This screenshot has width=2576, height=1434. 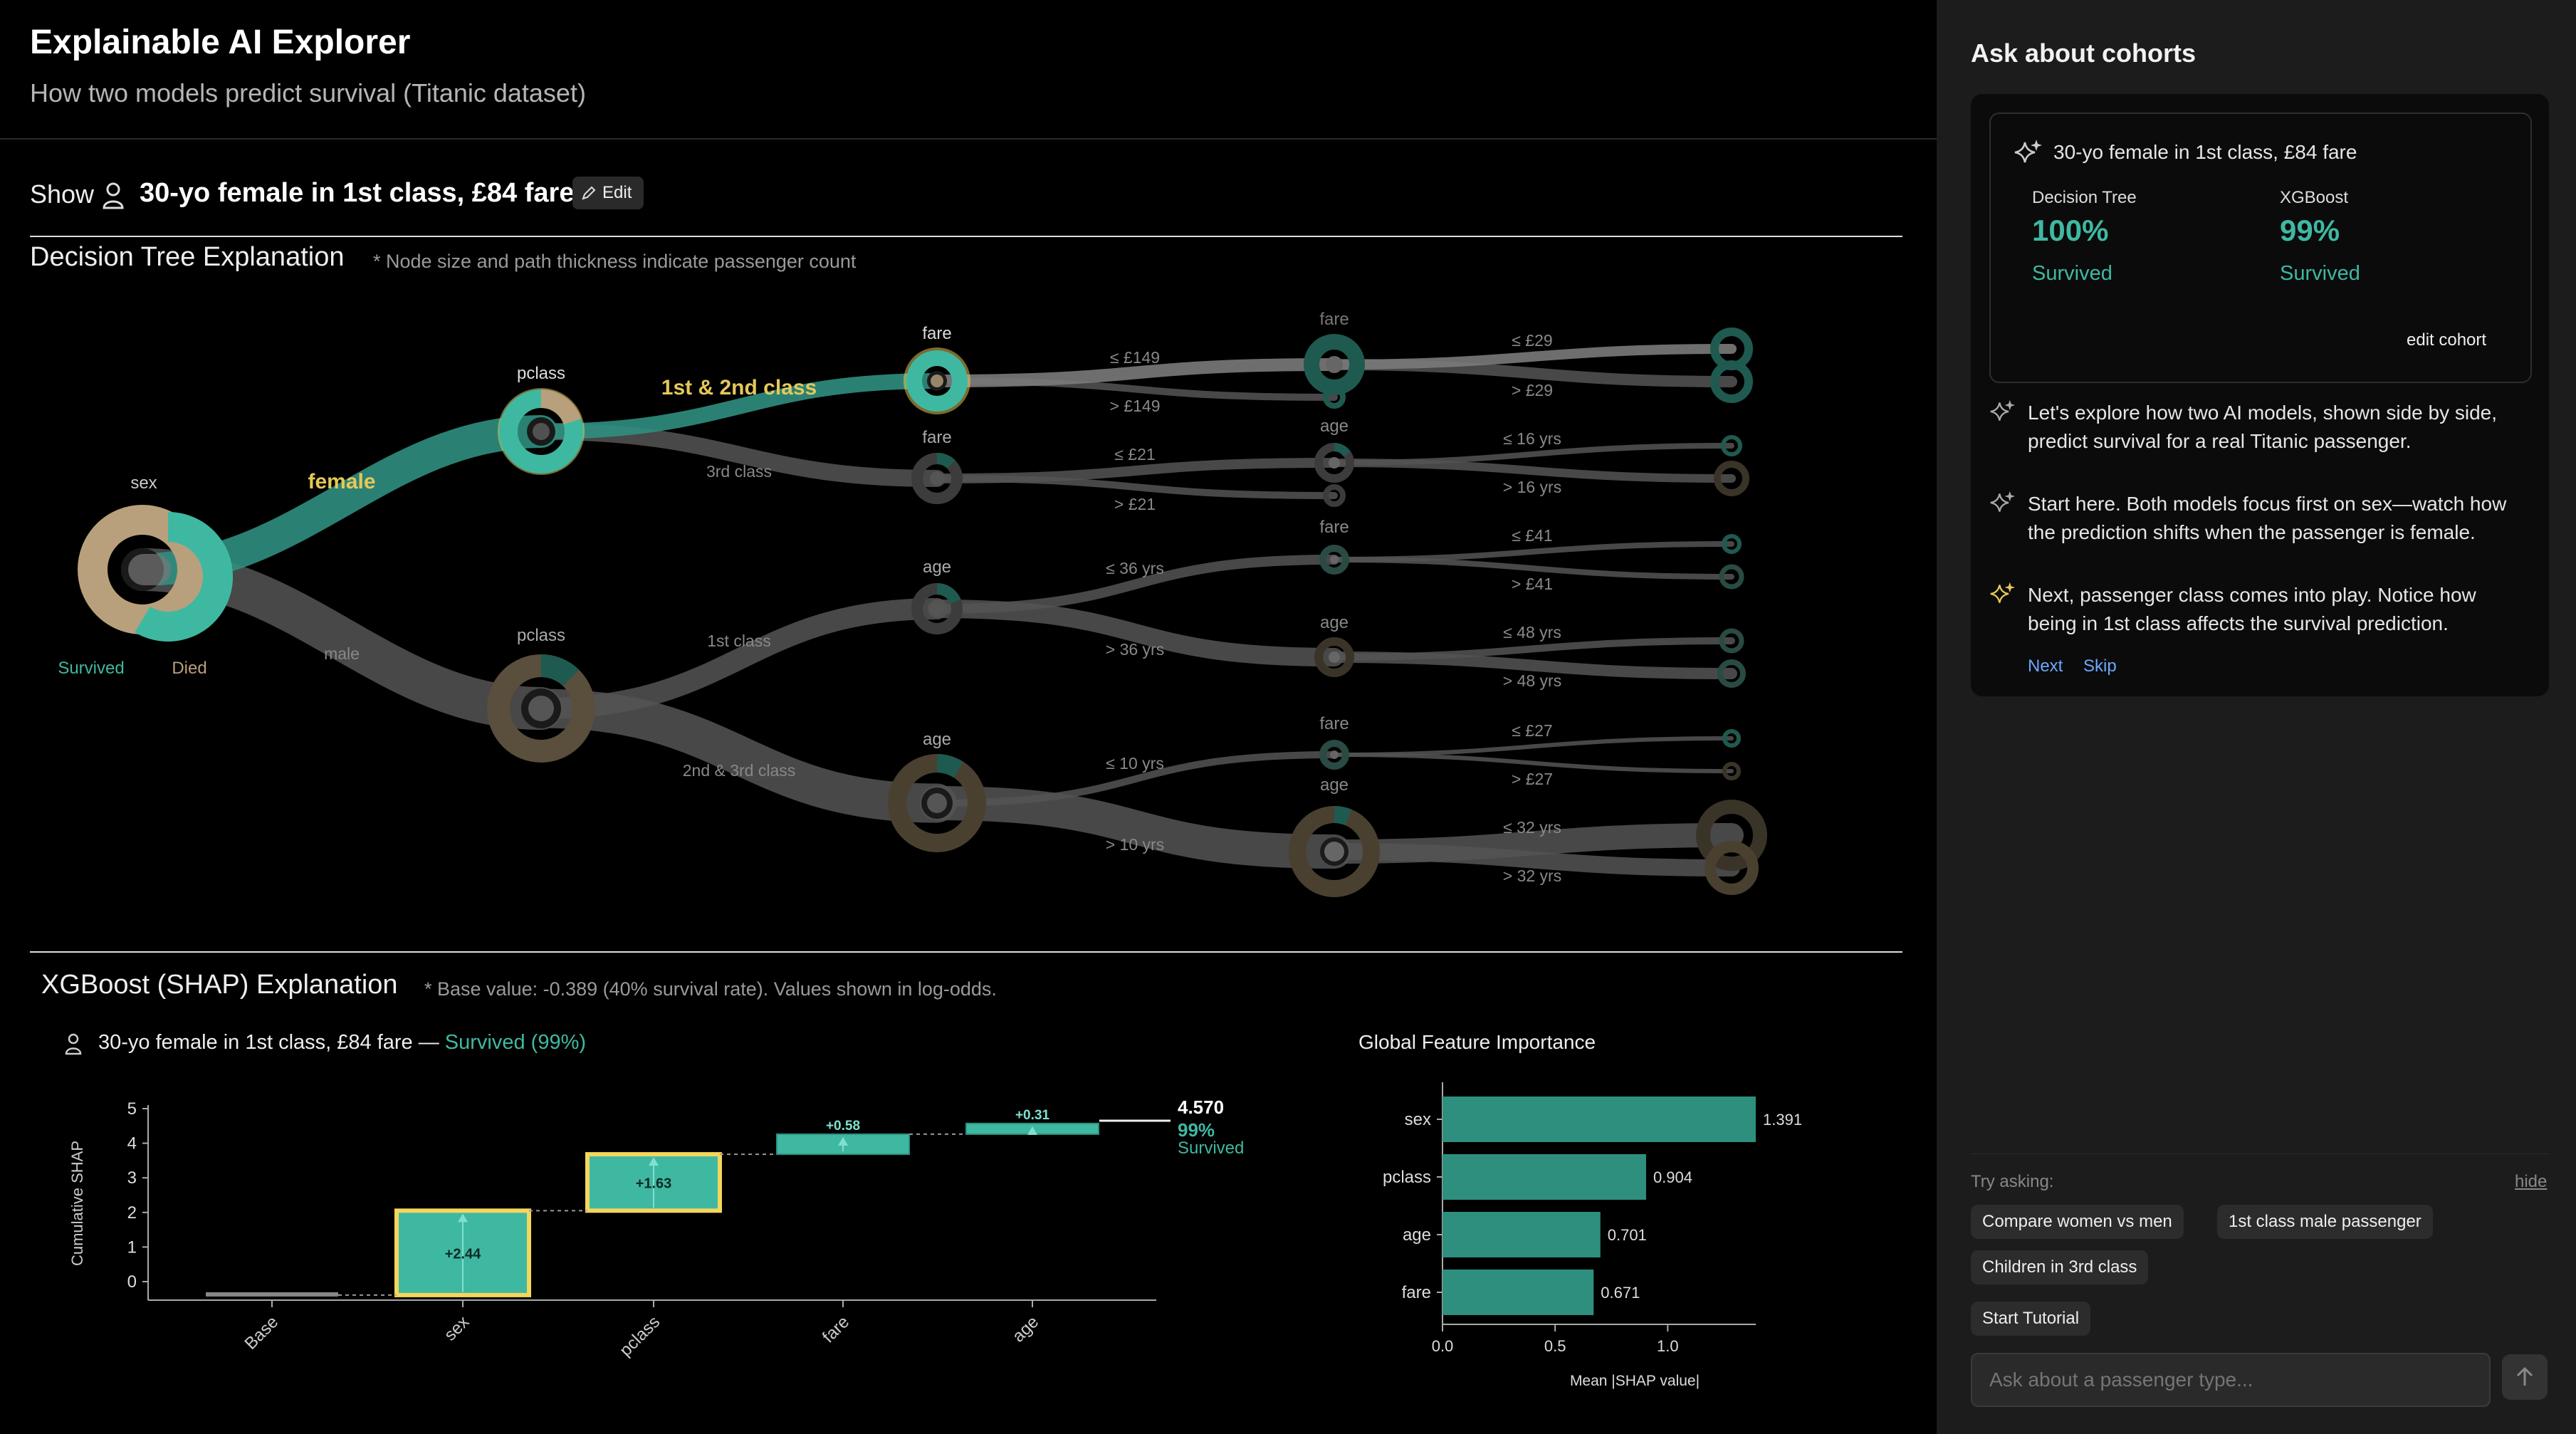 What do you see at coordinates (836, 1329) in the screenshot?
I see `waterfall-category-label: fare` at bounding box center [836, 1329].